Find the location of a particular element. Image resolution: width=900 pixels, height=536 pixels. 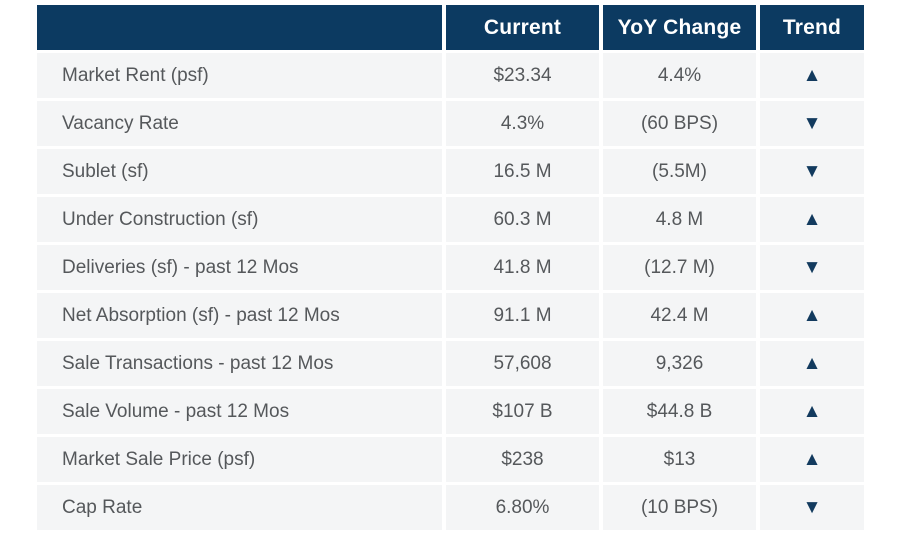

row-yoy-value: 9,326 is located at coordinates (679, 363).